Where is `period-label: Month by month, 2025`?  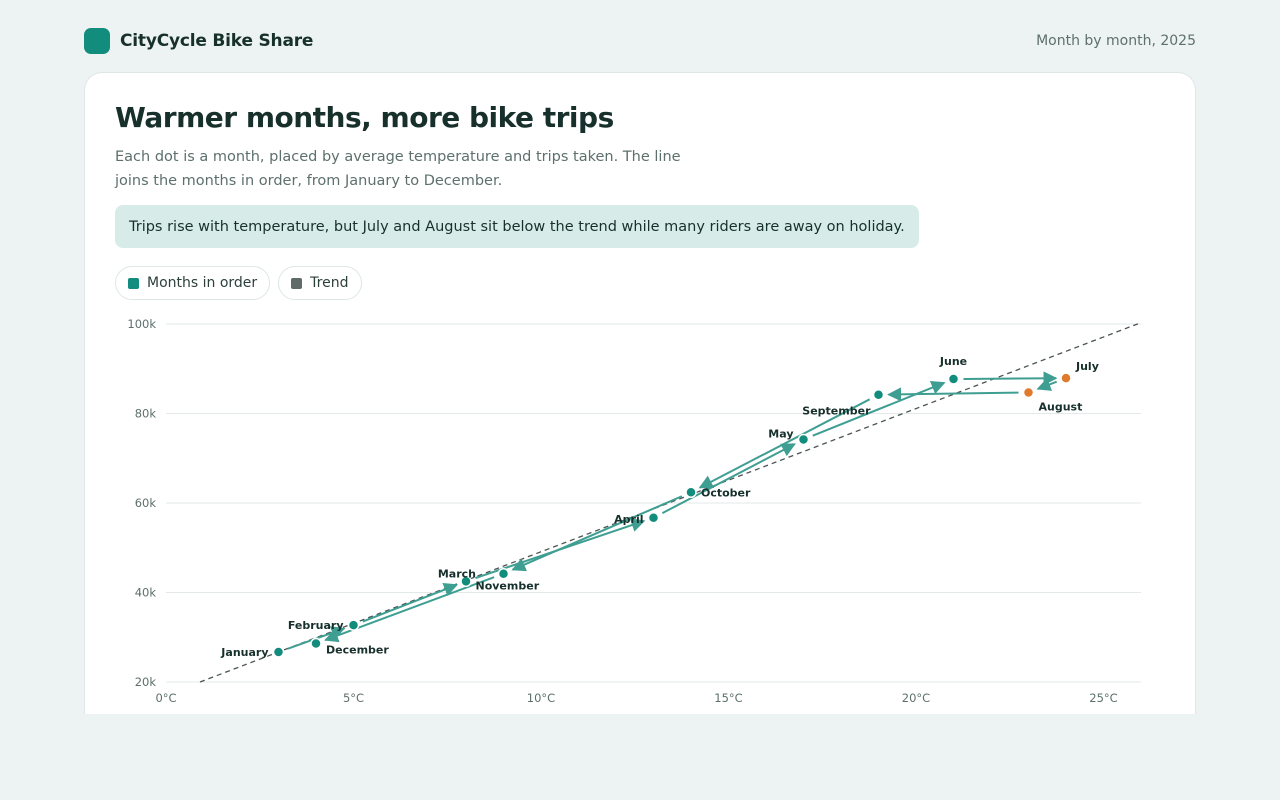 period-label: Month by month, 2025 is located at coordinates (1116, 41).